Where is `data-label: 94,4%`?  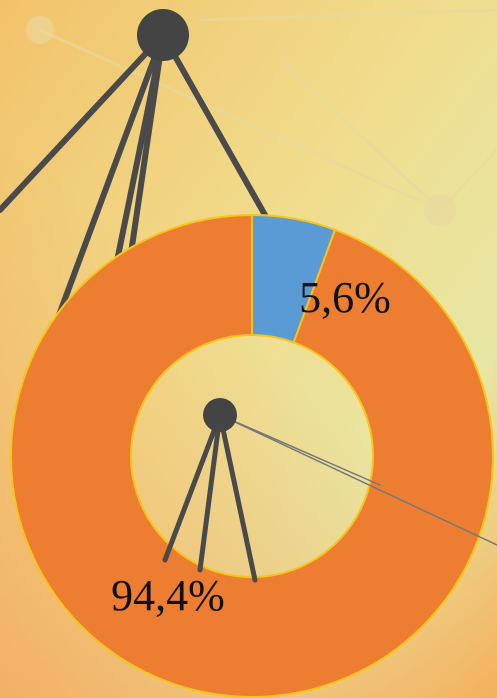
data-label: 94,4% is located at coordinates (168, 595).